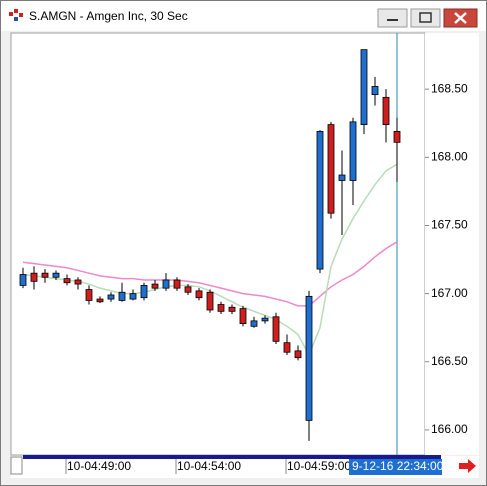 This screenshot has width=487, height=486. Describe the element at coordinates (449, 361) in the screenshot. I see `y-tick-label: 166.50` at that location.